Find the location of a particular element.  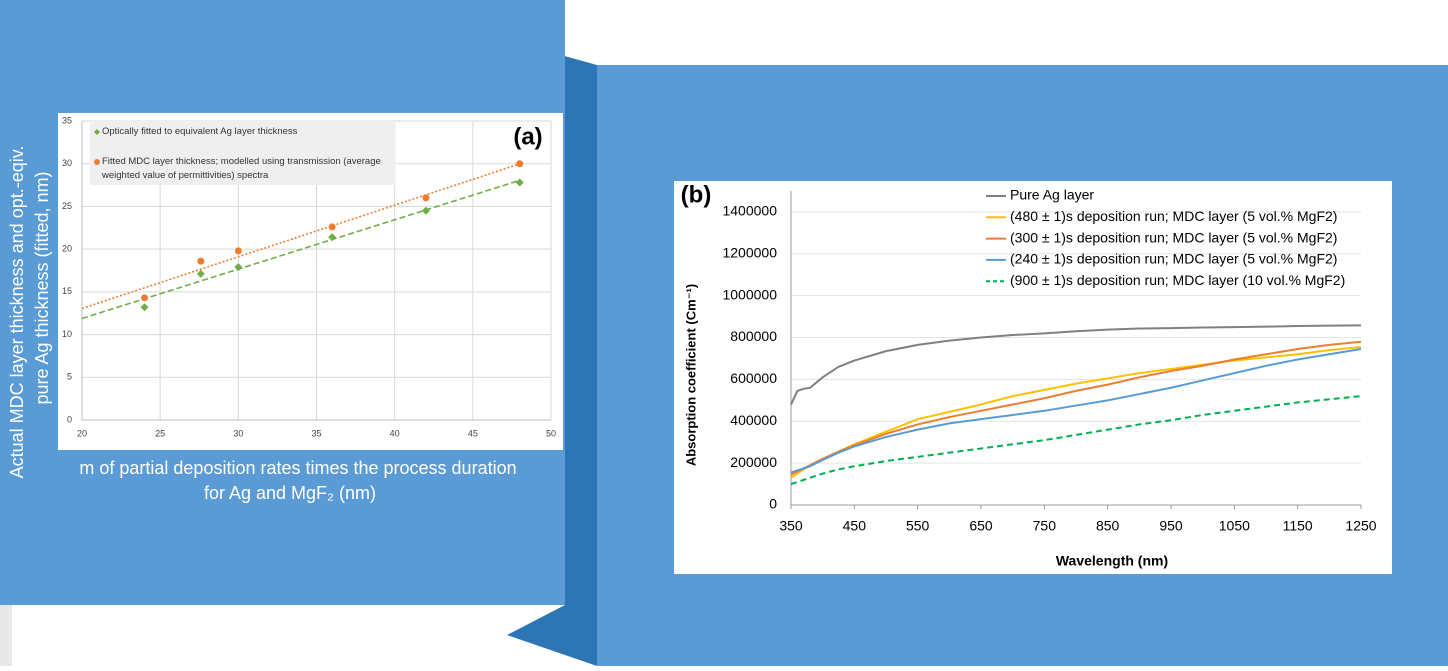

x-tick-label: 40 is located at coordinates (395, 433).